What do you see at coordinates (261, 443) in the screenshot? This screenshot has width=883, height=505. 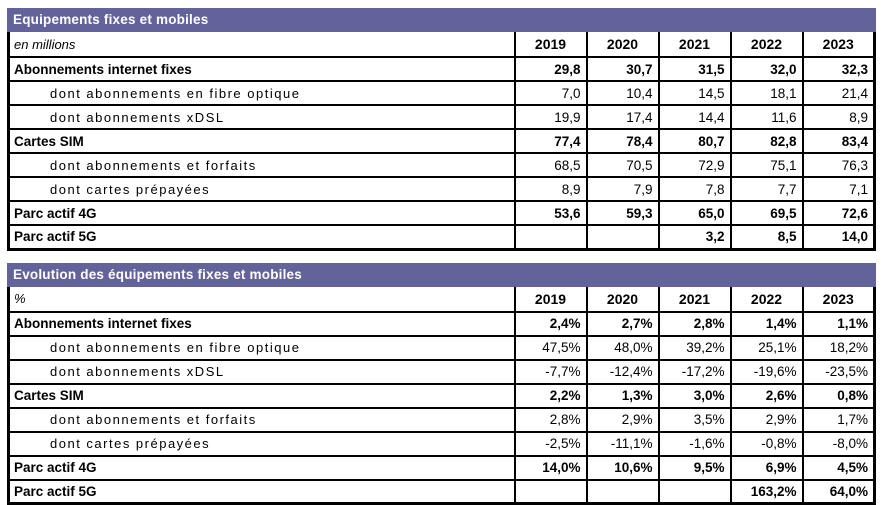 I see `row-label: dont cartes prépayées` at bounding box center [261, 443].